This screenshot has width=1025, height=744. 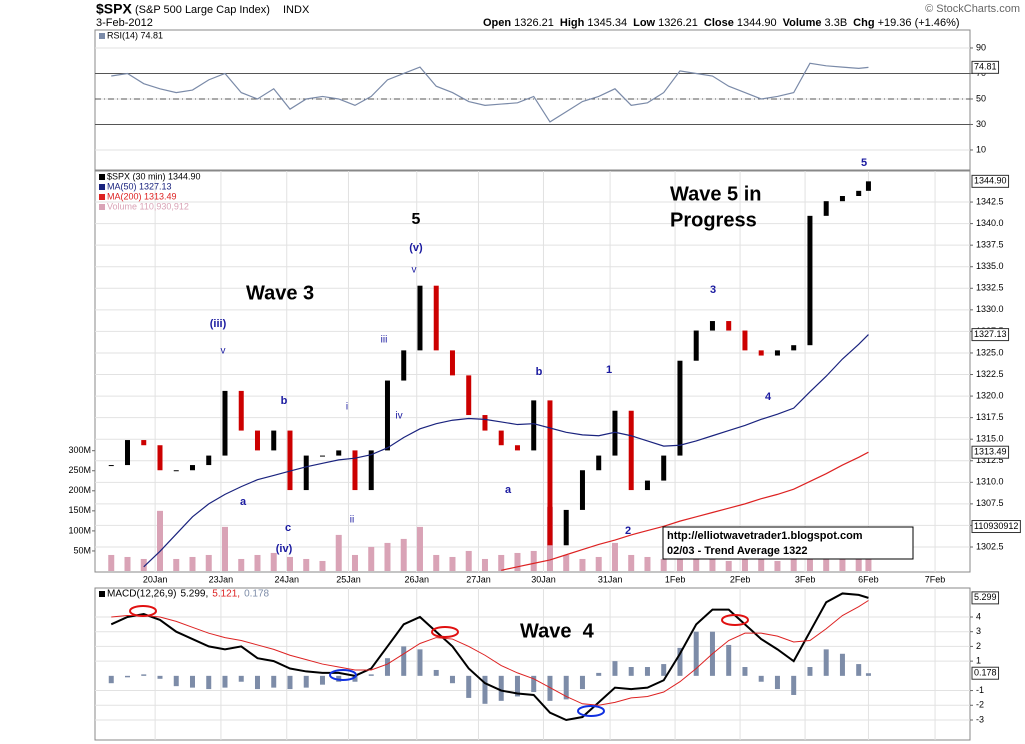 What do you see at coordinates (218, 324) in the screenshot?
I see `annotation: (iii)` at bounding box center [218, 324].